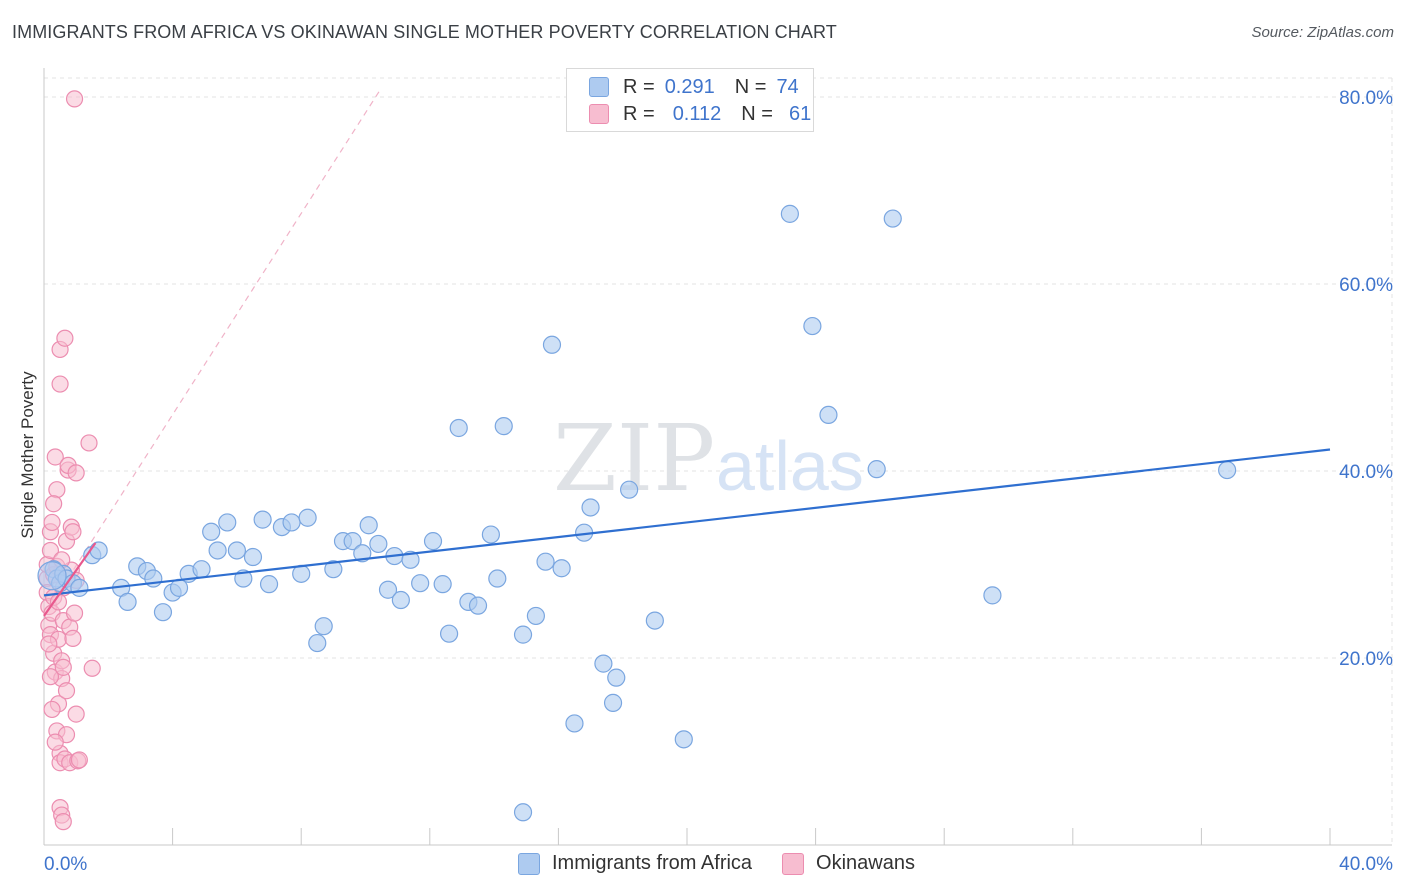  What do you see at coordinates (1322, 32) in the screenshot?
I see `source-label: Source: ZipAtlas.com` at bounding box center [1322, 32].